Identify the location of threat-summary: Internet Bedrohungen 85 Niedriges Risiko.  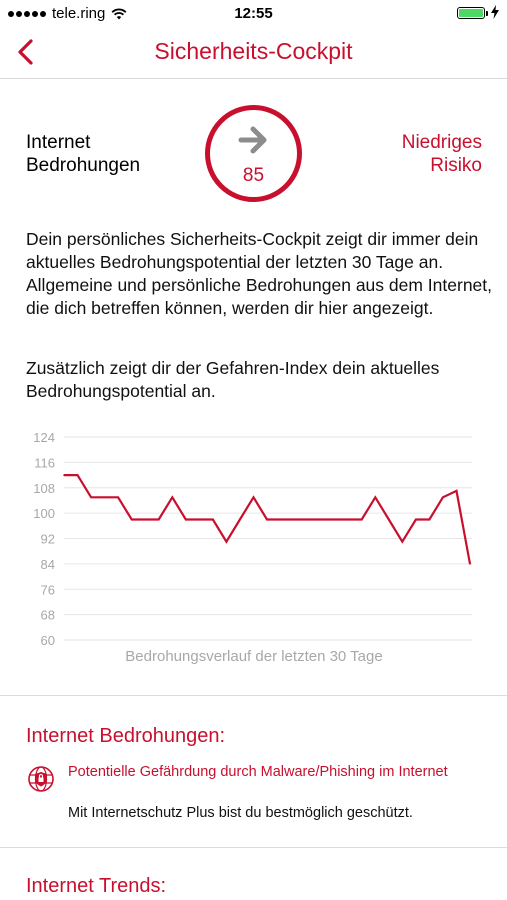
(253, 155).